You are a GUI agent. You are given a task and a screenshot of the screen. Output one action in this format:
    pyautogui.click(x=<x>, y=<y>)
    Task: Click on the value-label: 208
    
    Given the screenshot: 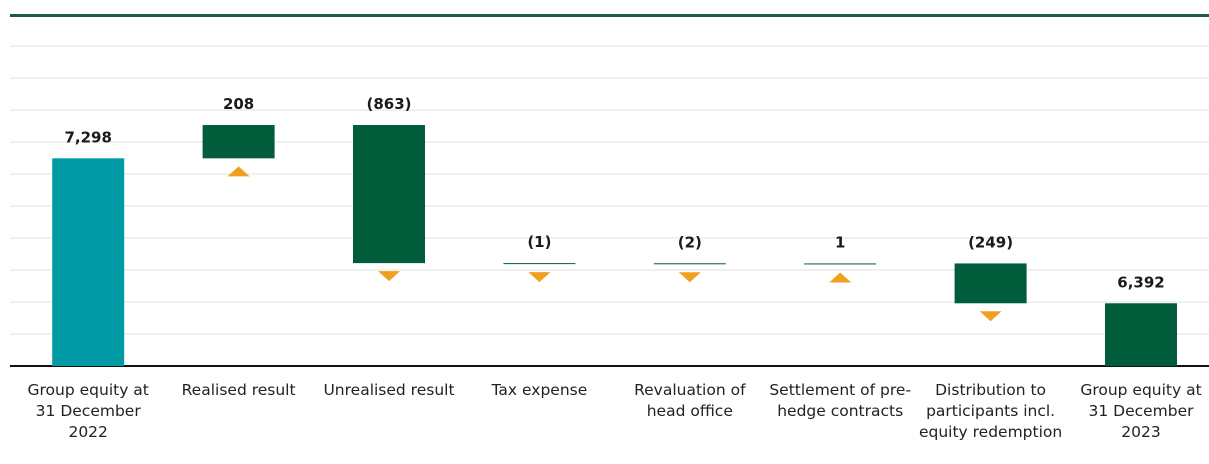 What is the action you would take?
    pyautogui.click(x=238, y=104)
    